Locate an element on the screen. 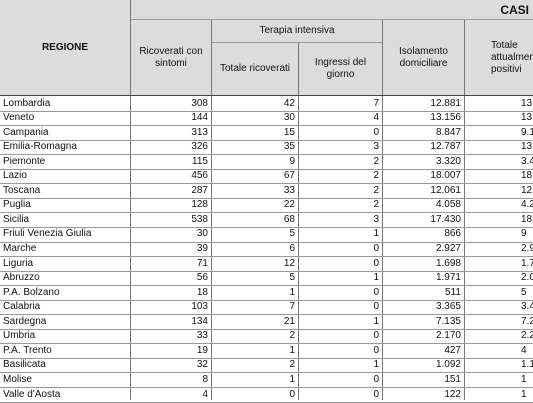  header-isolamento-cell: Isolamento domiciliare is located at coordinates (423, 57).